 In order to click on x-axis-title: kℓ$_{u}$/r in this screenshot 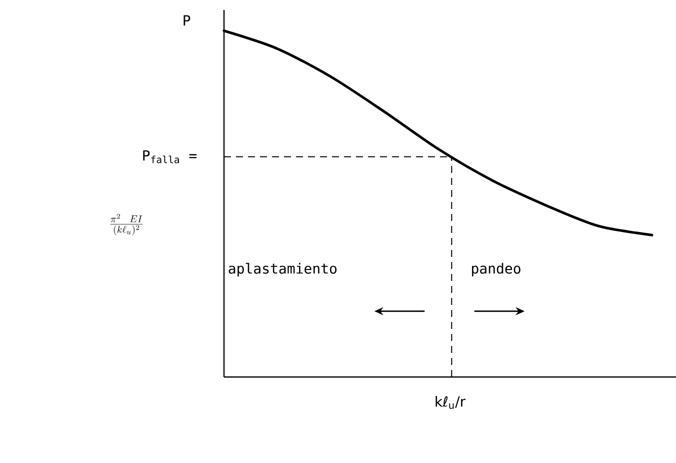, I will do `click(451, 402)`.